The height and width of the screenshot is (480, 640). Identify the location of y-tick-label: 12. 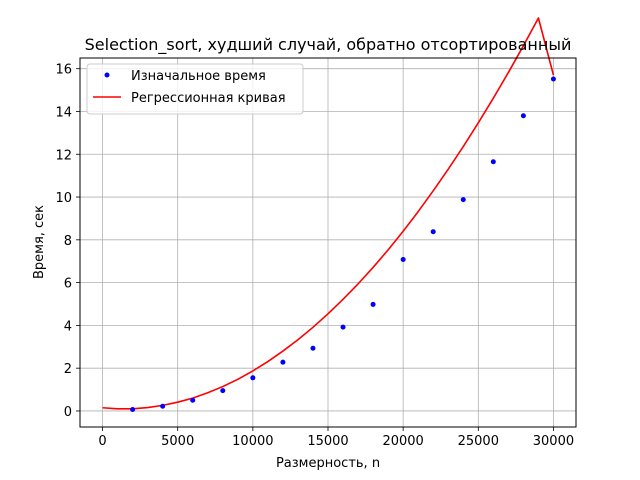
(63, 155).